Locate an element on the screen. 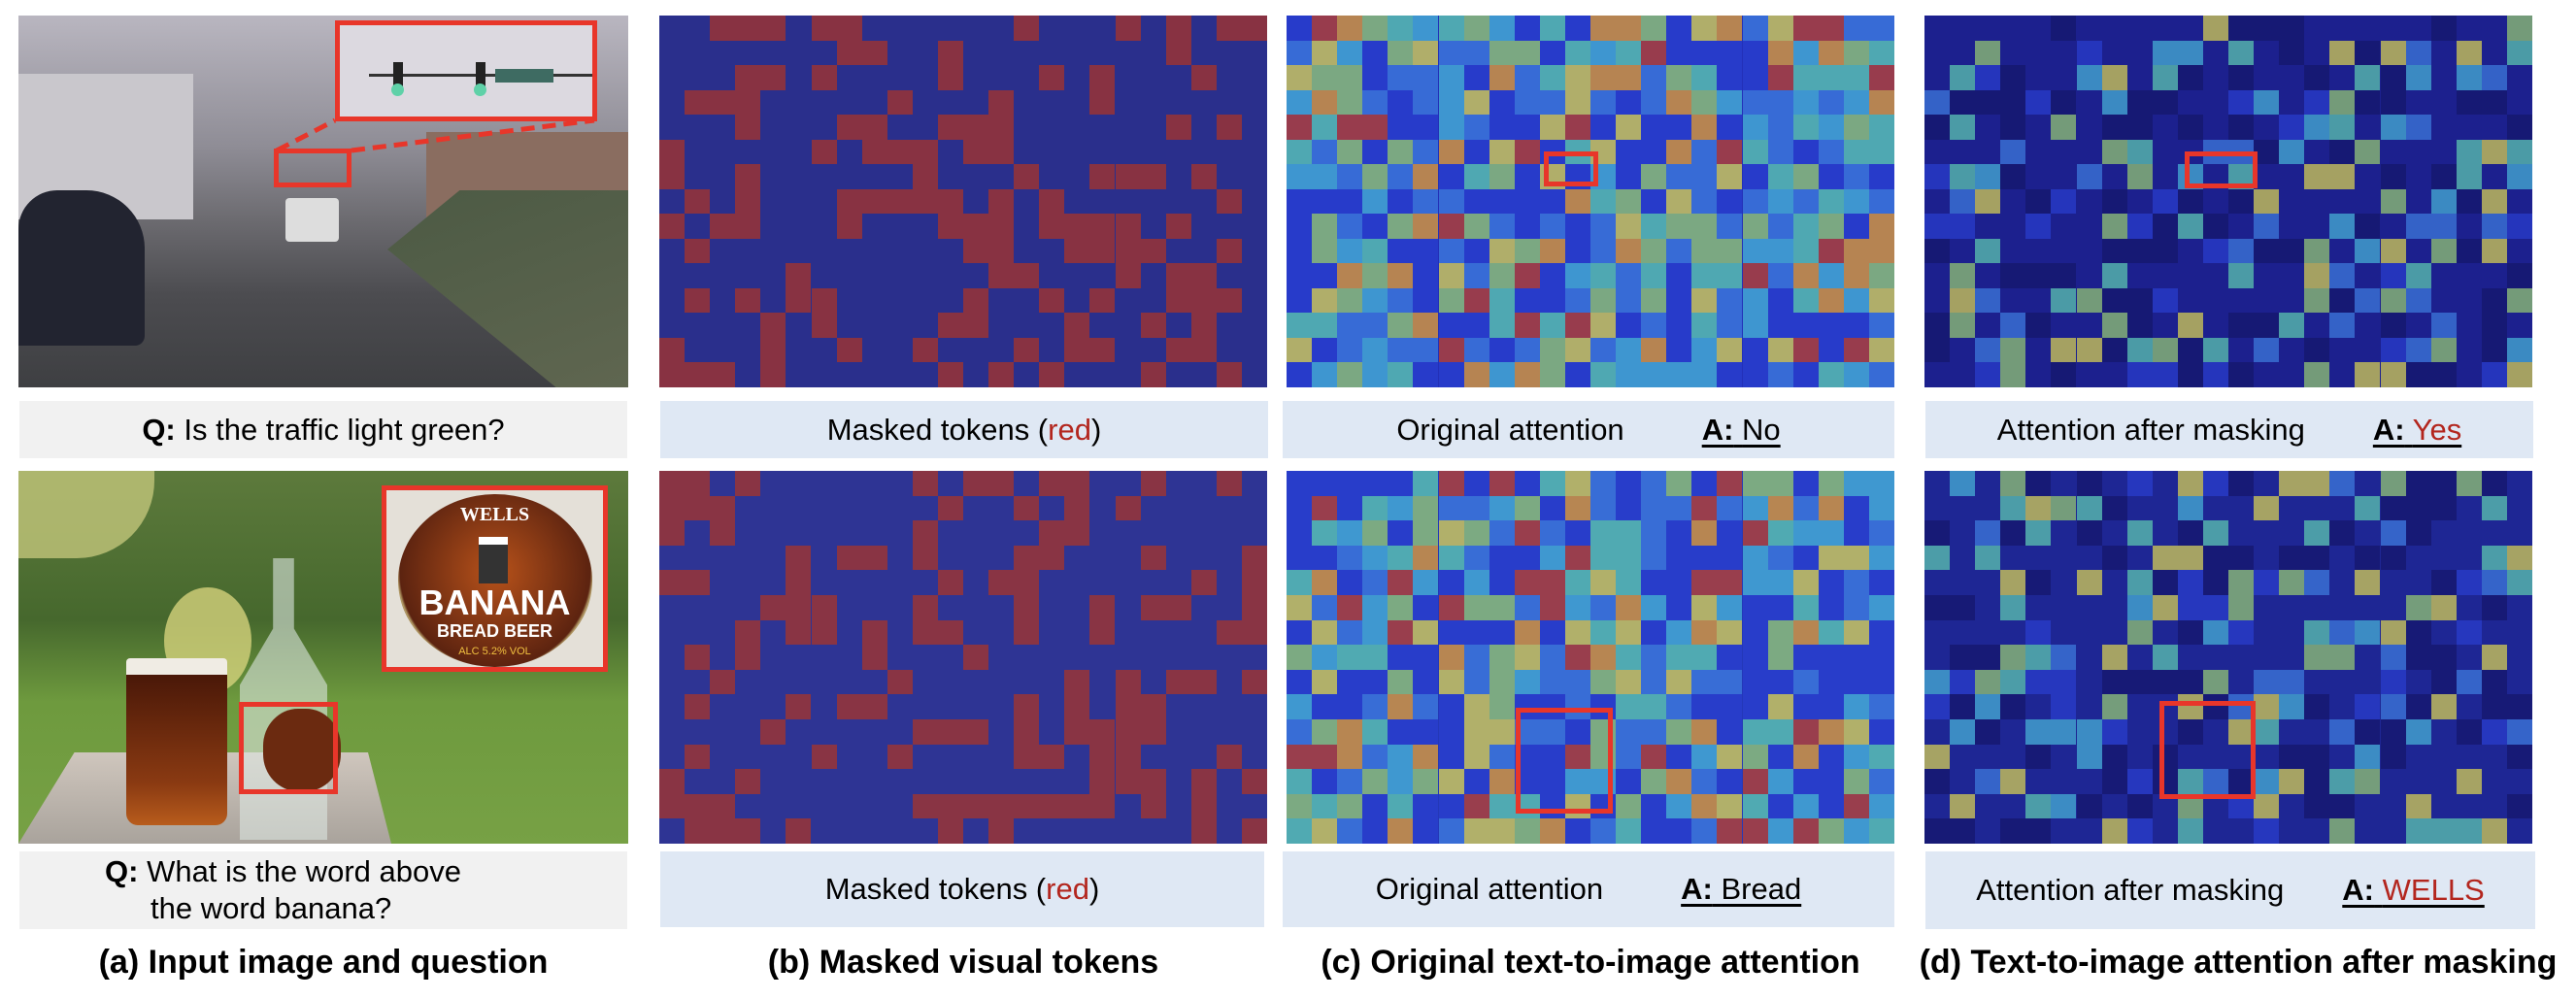 This screenshot has width=2576, height=999. original-answer: No is located at coordinates (1762, 429).